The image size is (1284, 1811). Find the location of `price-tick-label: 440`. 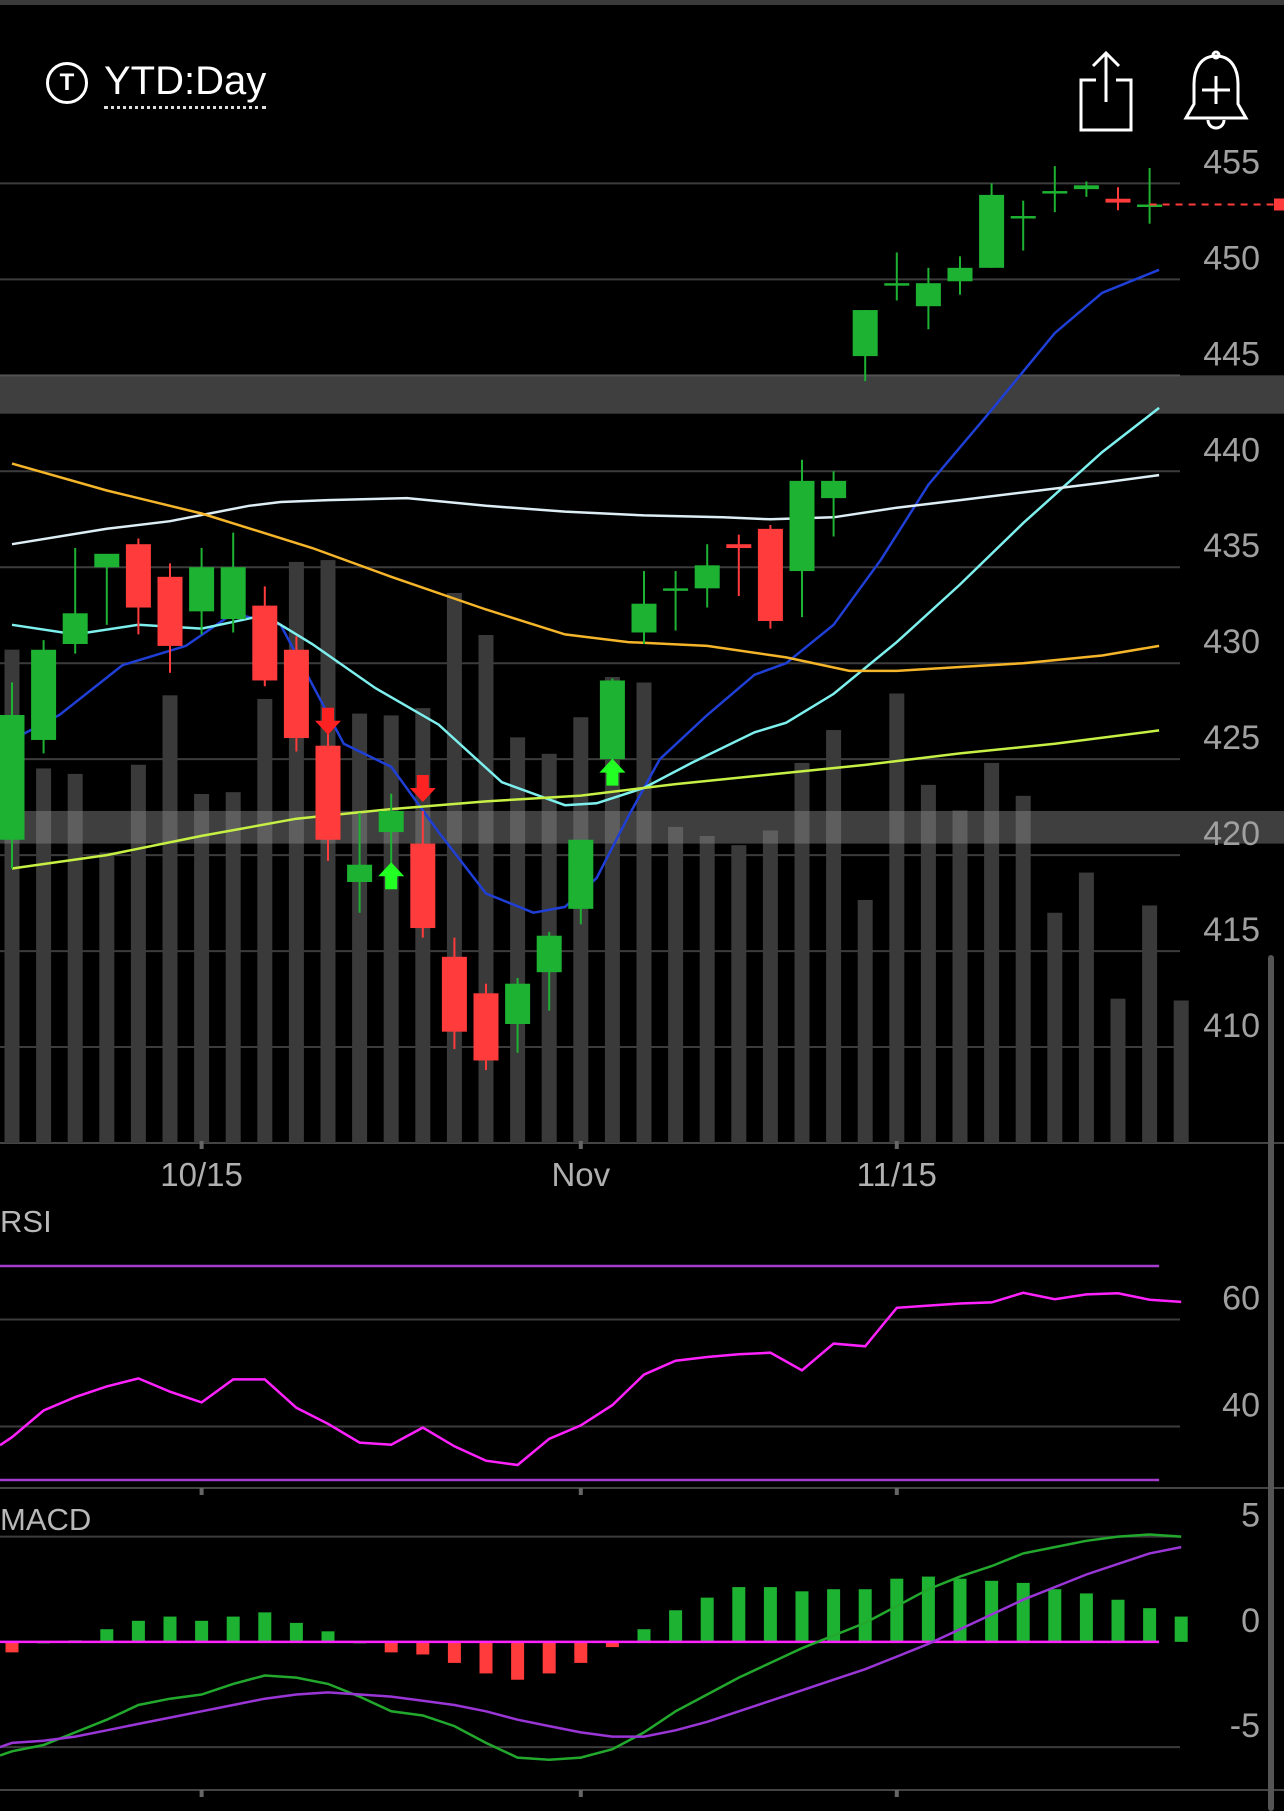

price-tick-label: 440 is located at coordinates (1231, 450).